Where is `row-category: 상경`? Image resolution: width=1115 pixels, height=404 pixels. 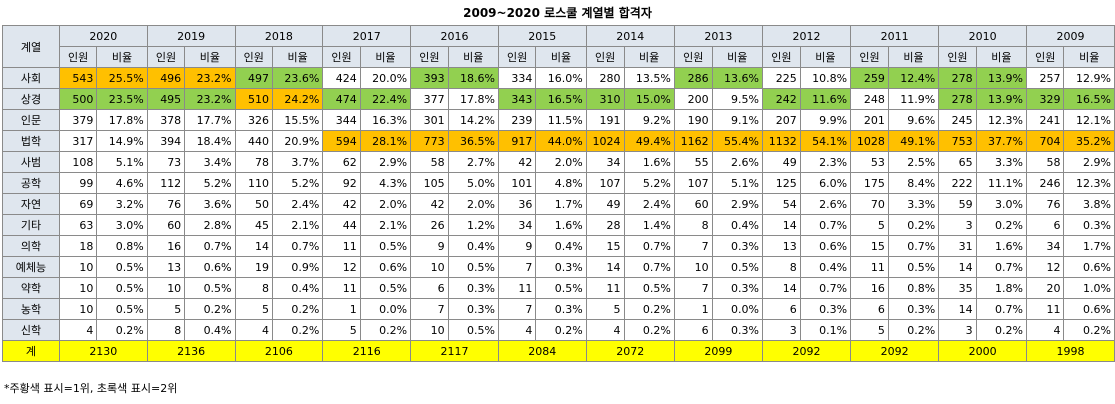 row-category: 상경 is located at coordinates (31, 99).